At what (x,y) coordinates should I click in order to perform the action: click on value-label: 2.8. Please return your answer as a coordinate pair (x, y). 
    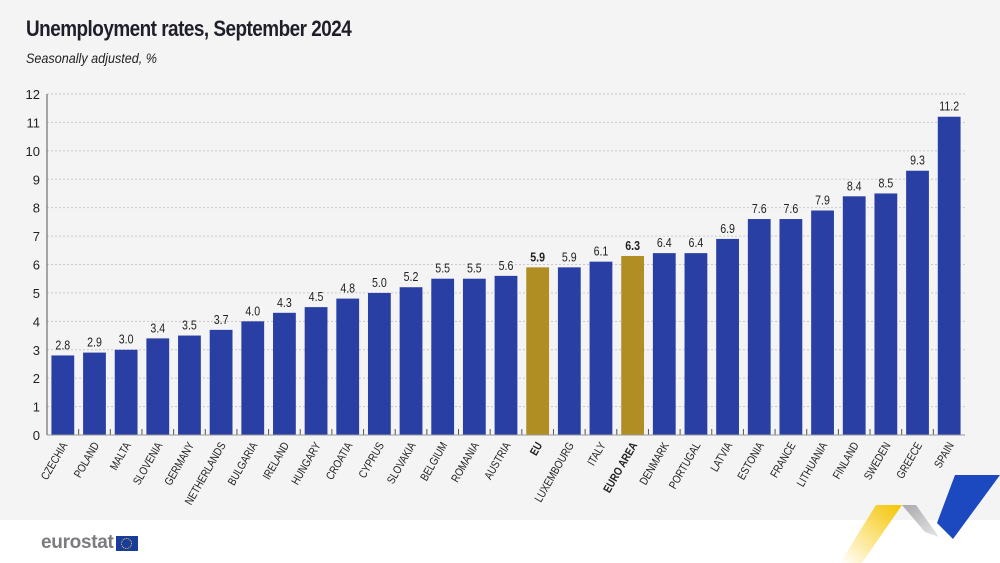
    Looking at the image, I should click on (62, 346).